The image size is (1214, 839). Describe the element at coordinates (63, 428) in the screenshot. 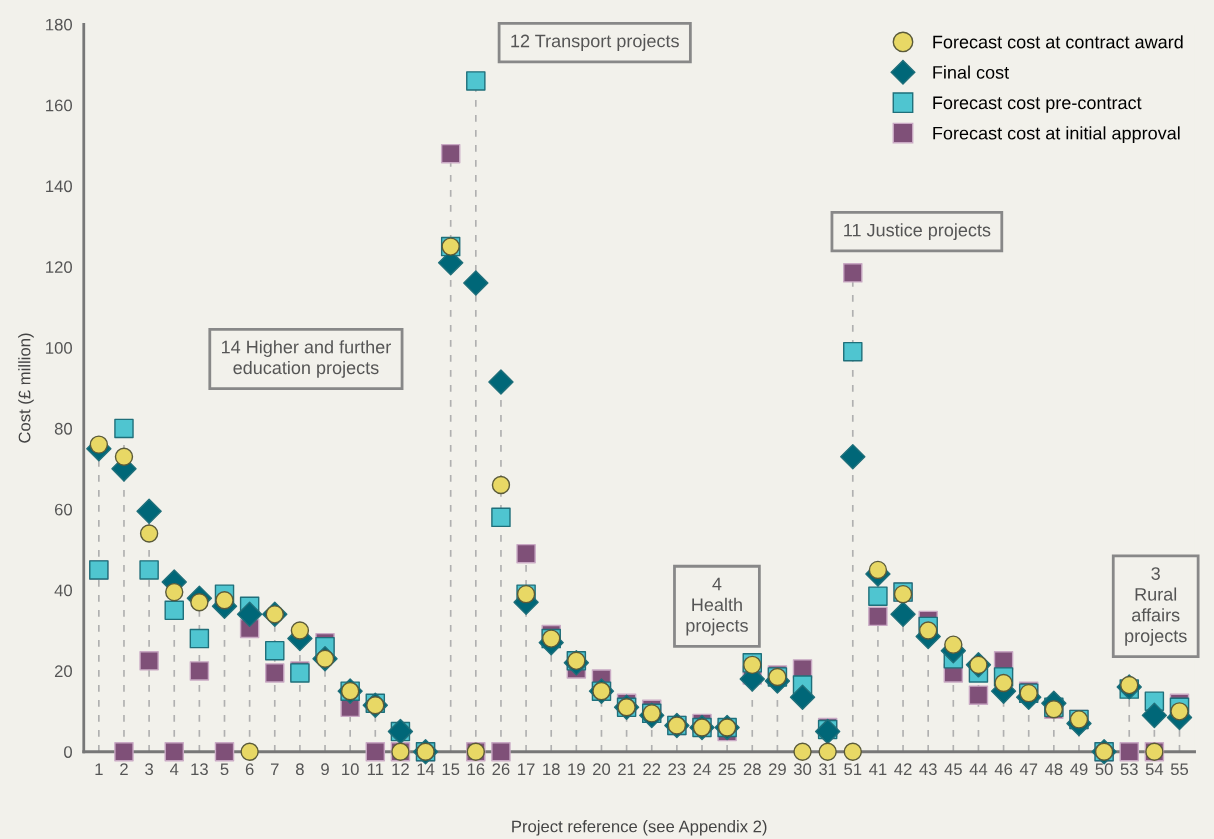

I see `y-tick-label: 80` at that location.